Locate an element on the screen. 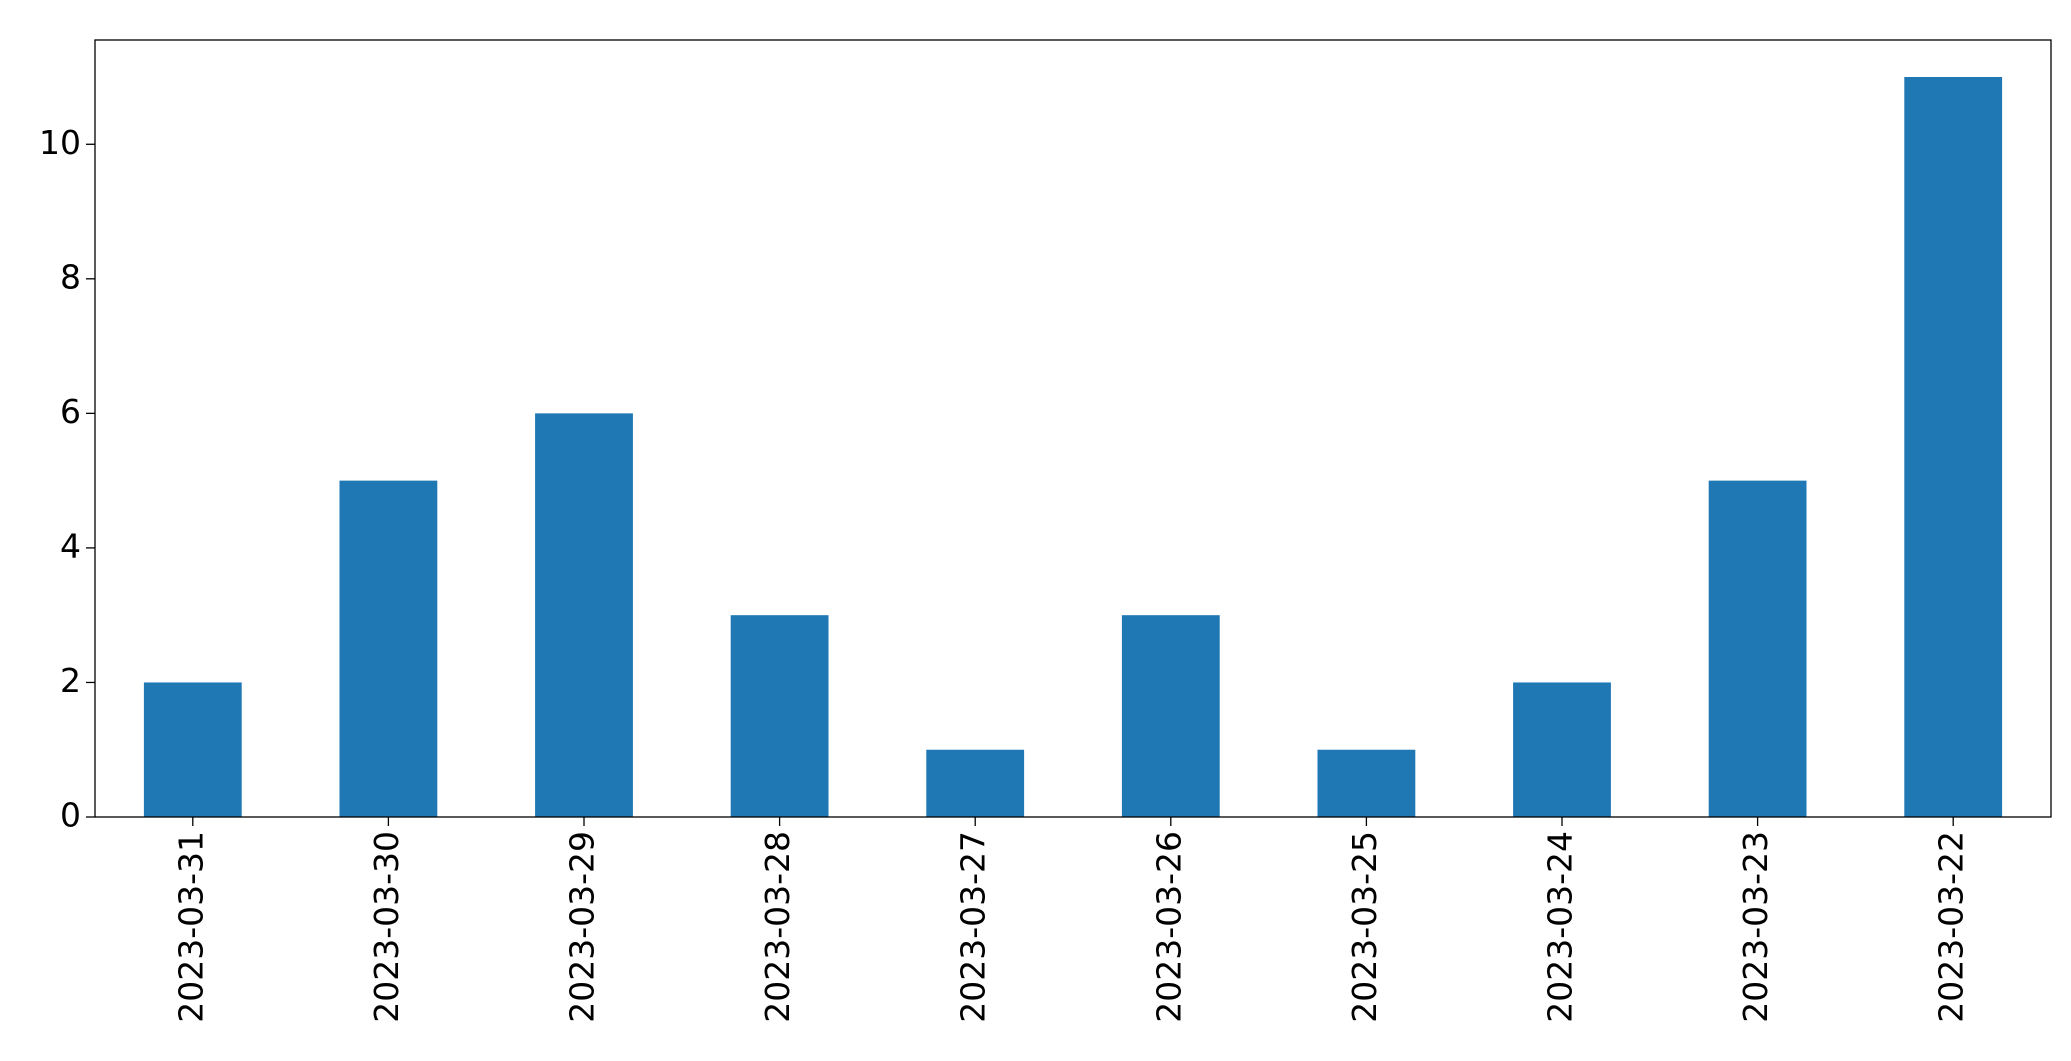  x-tick-label: 2023-03-22 is located at coordinates (1951, 927).